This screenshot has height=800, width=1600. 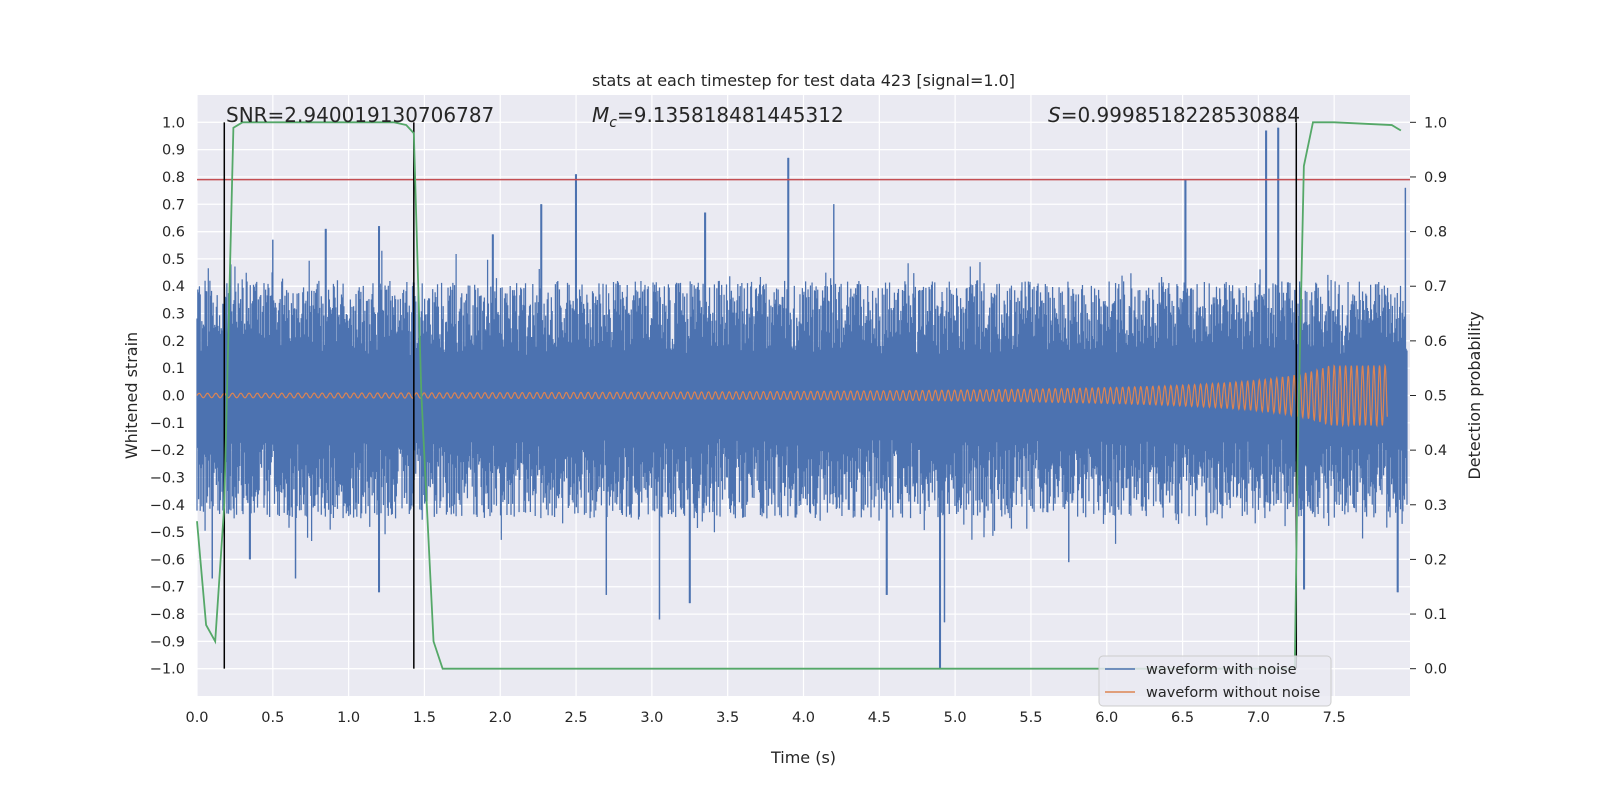 What do you see at coordinates (1182, 718) in the screenshot?
I see `x-tick-label: 6.5` at bounding box center [1182, 718].